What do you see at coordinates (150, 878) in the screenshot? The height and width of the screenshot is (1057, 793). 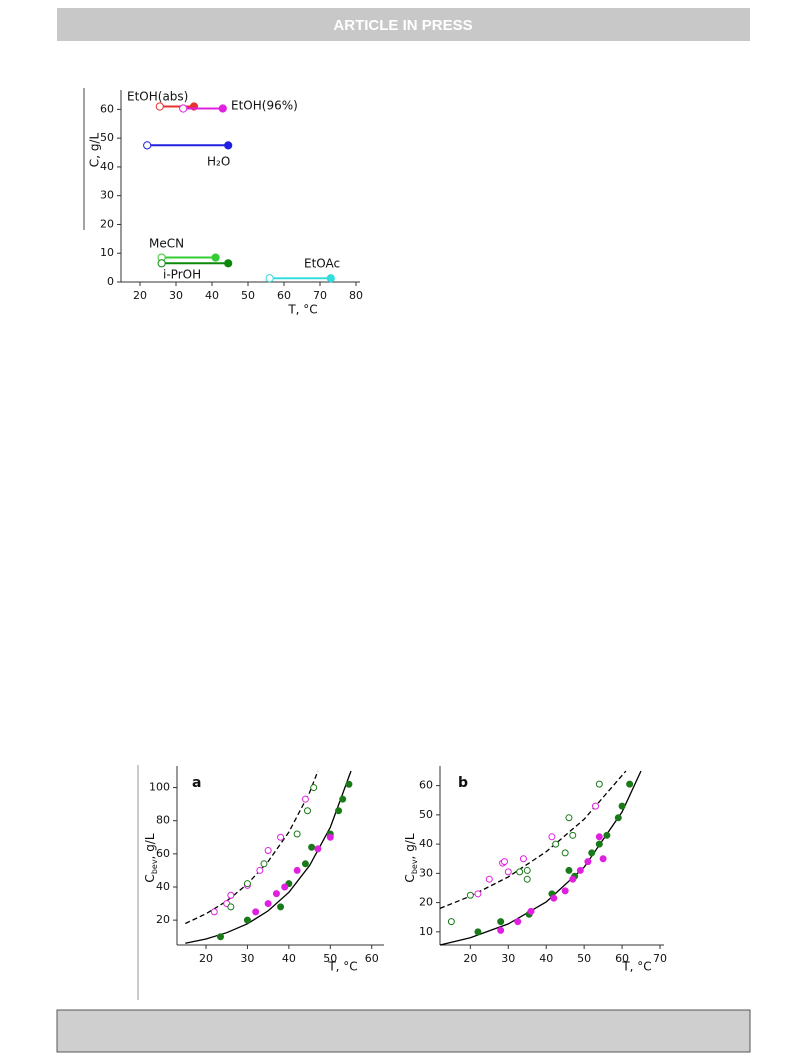 I see `axis-label-part: C` at bounding box center [150, 878].